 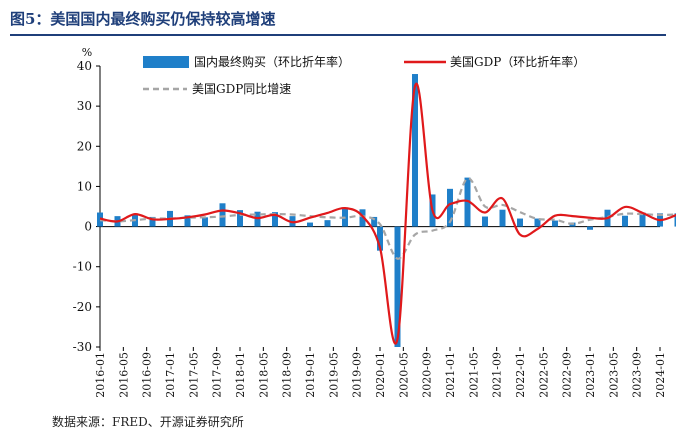 I want to click on x-tick-label: 2017-09, so click(x=217, y=375).